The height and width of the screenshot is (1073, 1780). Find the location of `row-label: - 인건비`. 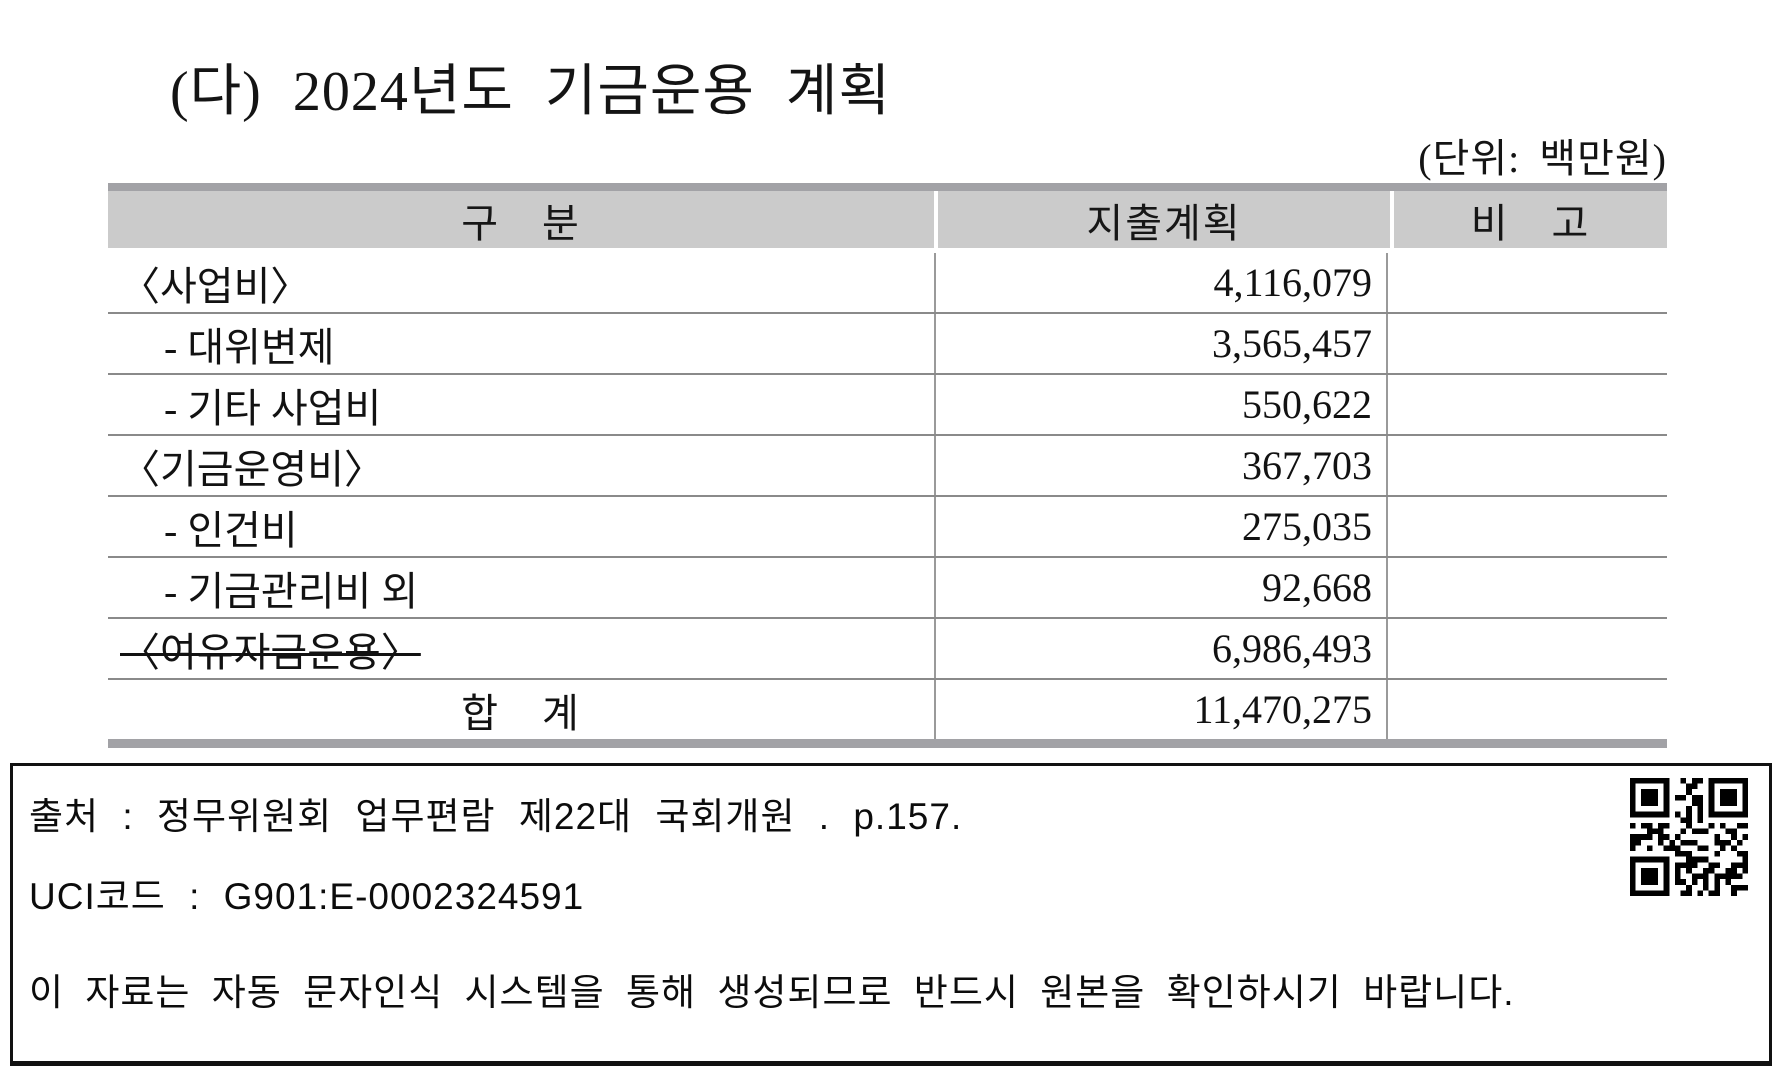

row-label: - 인건비 is located at coordinates (231, 530).